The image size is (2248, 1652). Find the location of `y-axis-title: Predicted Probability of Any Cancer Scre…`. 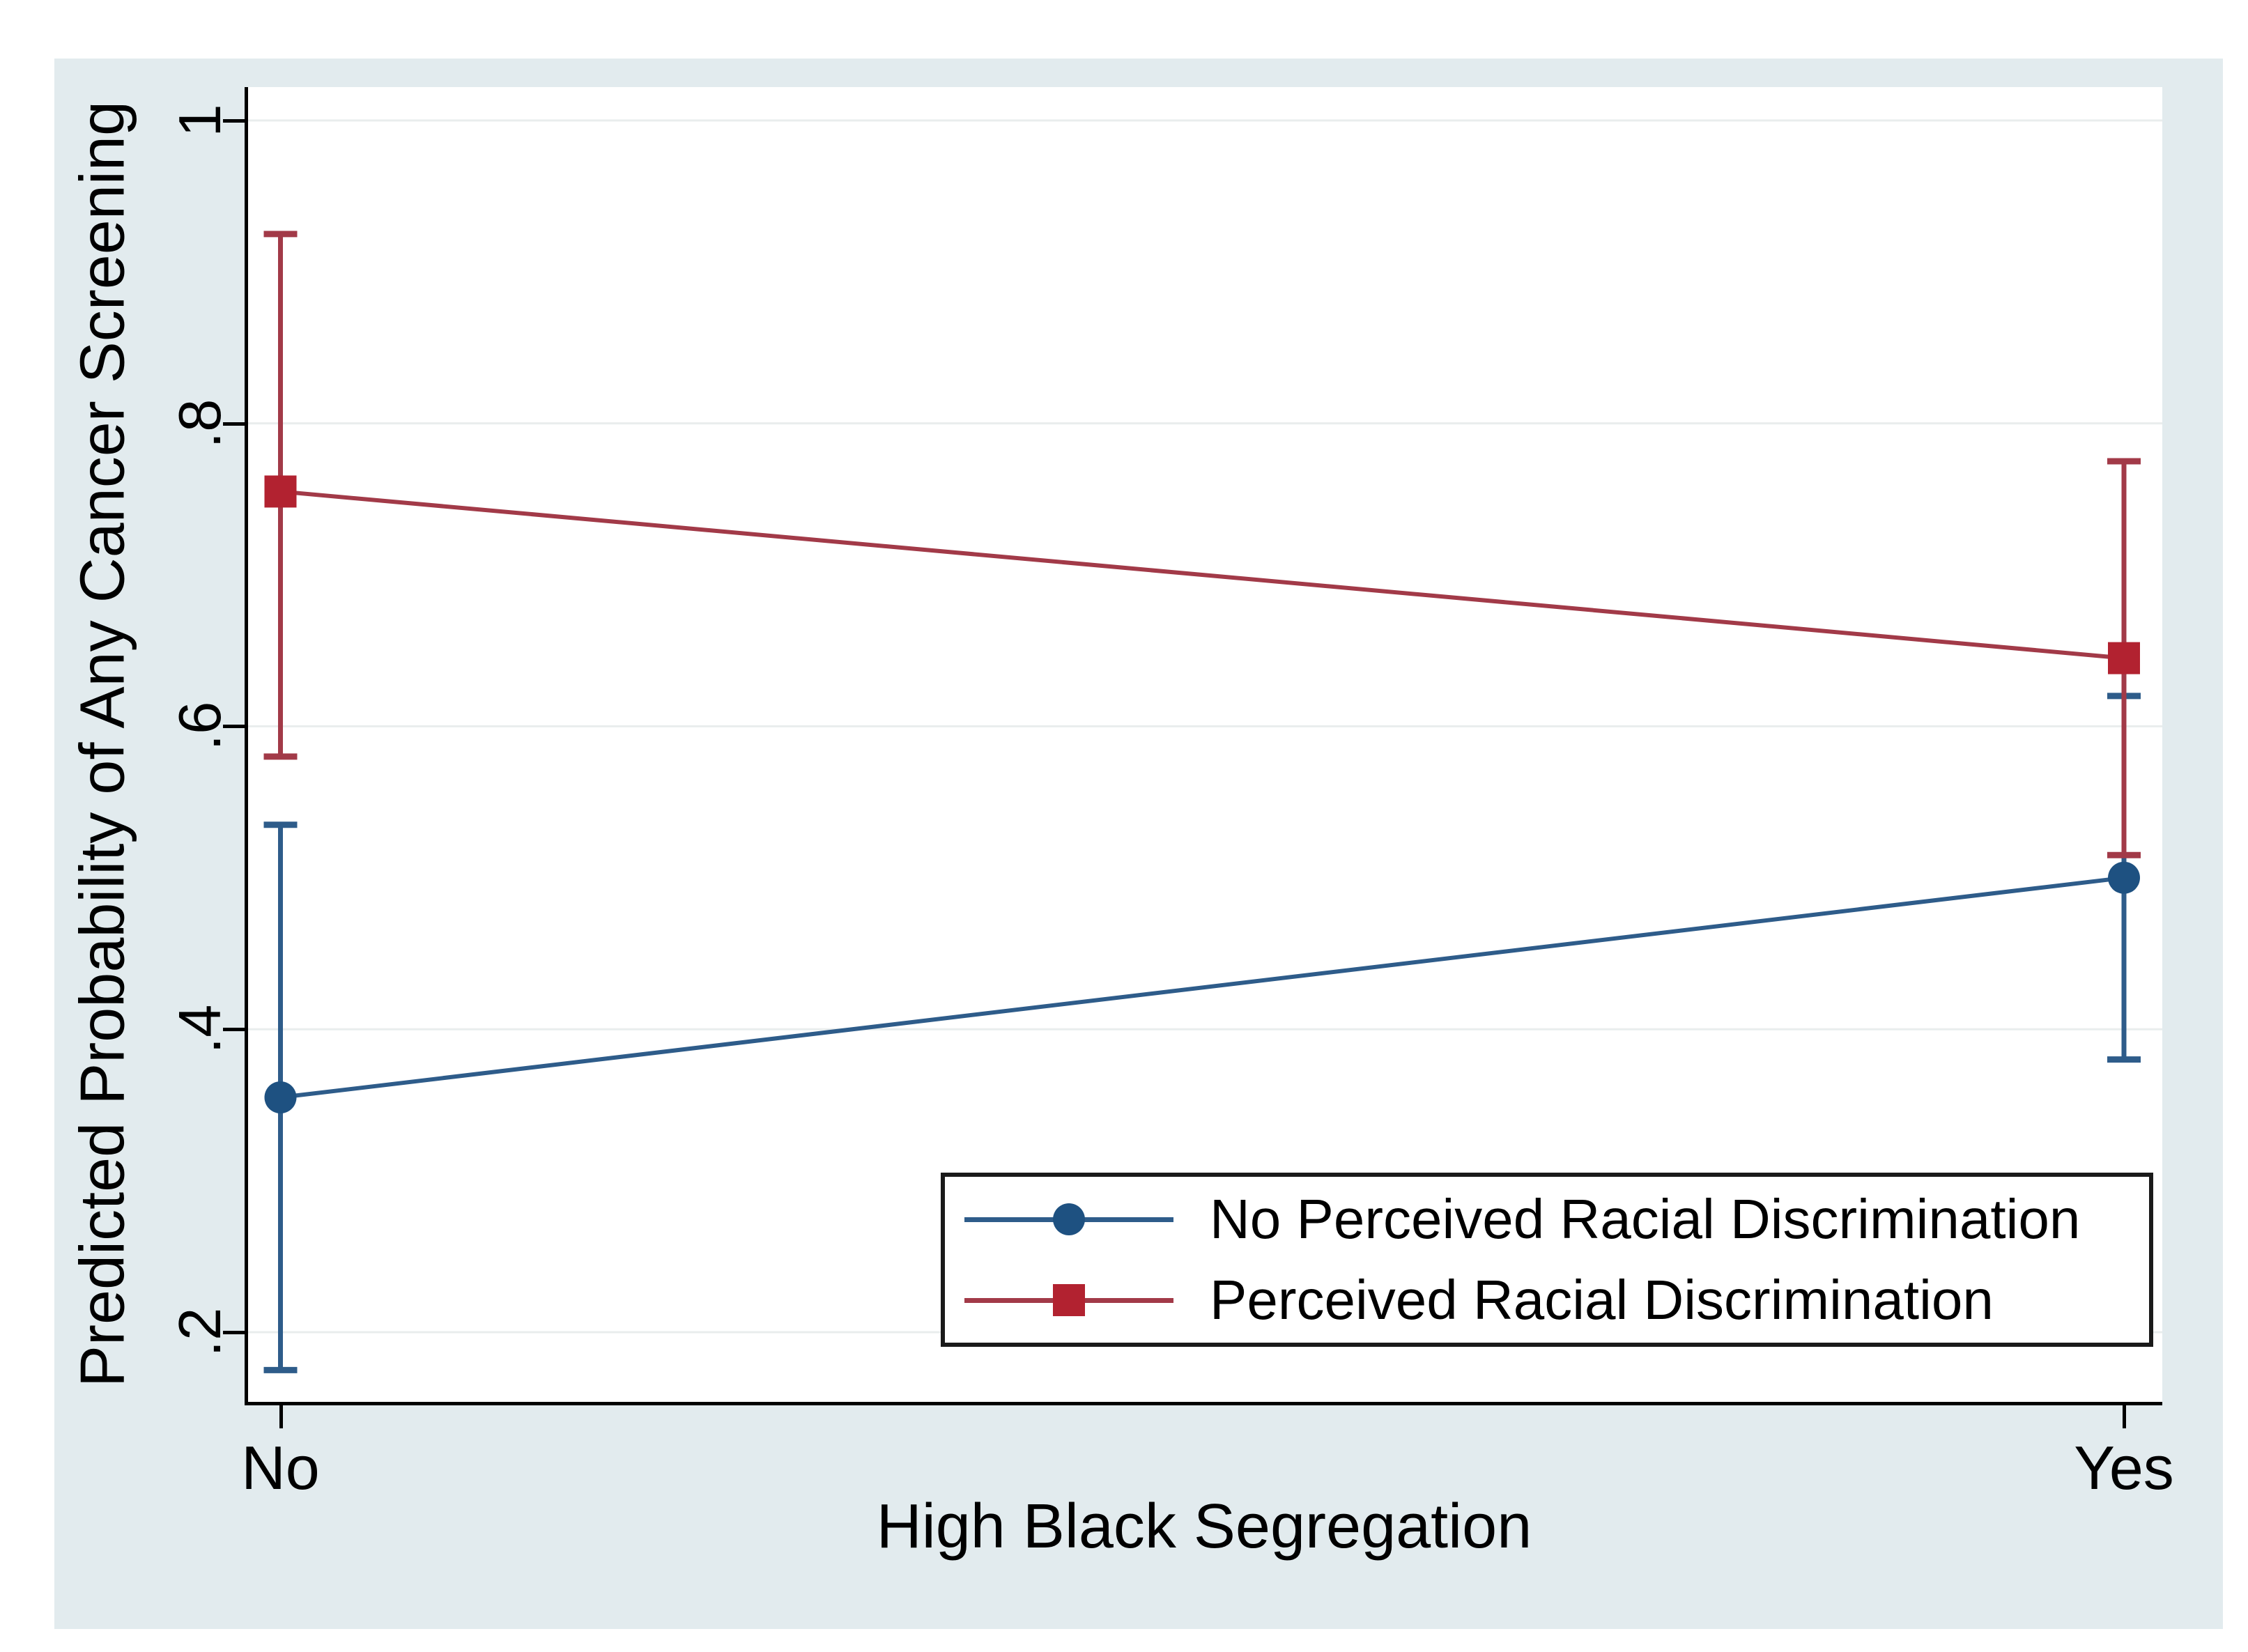

y-axis-title: Predicted Probability of Any Cancer Scre… is located at coordinates (103, 744).